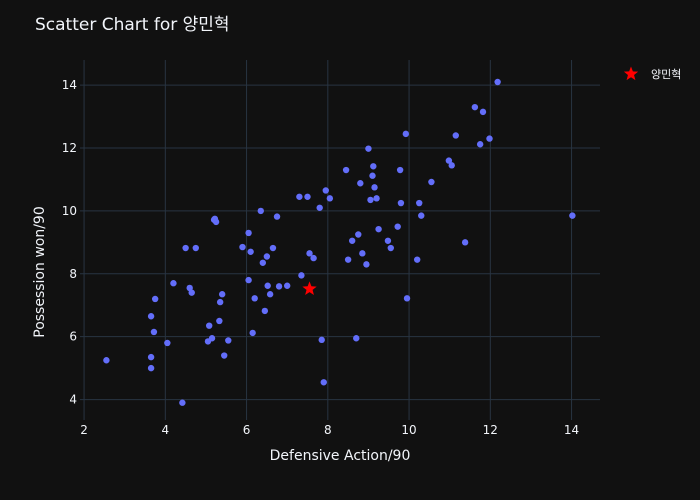  I want to click on highlight-points, so click(309, 288).